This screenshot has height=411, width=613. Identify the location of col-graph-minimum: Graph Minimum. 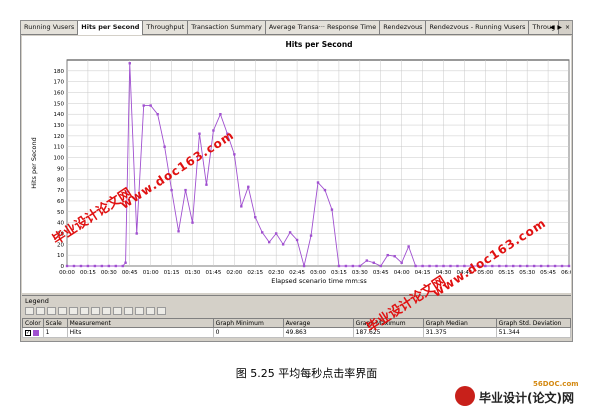
(248, 323).